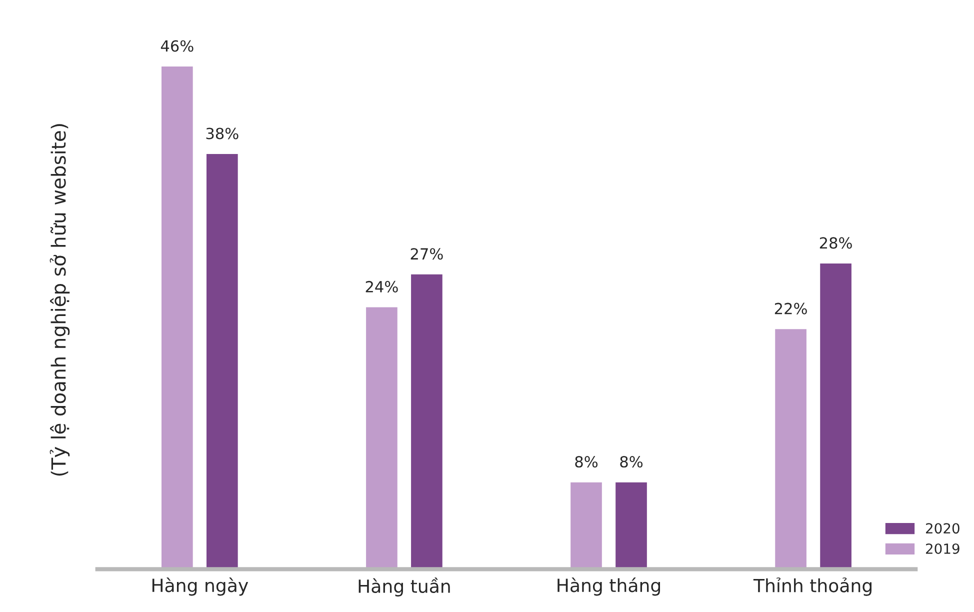 This screenshot has width=974, height=612. I want to click on x-tick-label: Hàng tháng, so click(609, 586).